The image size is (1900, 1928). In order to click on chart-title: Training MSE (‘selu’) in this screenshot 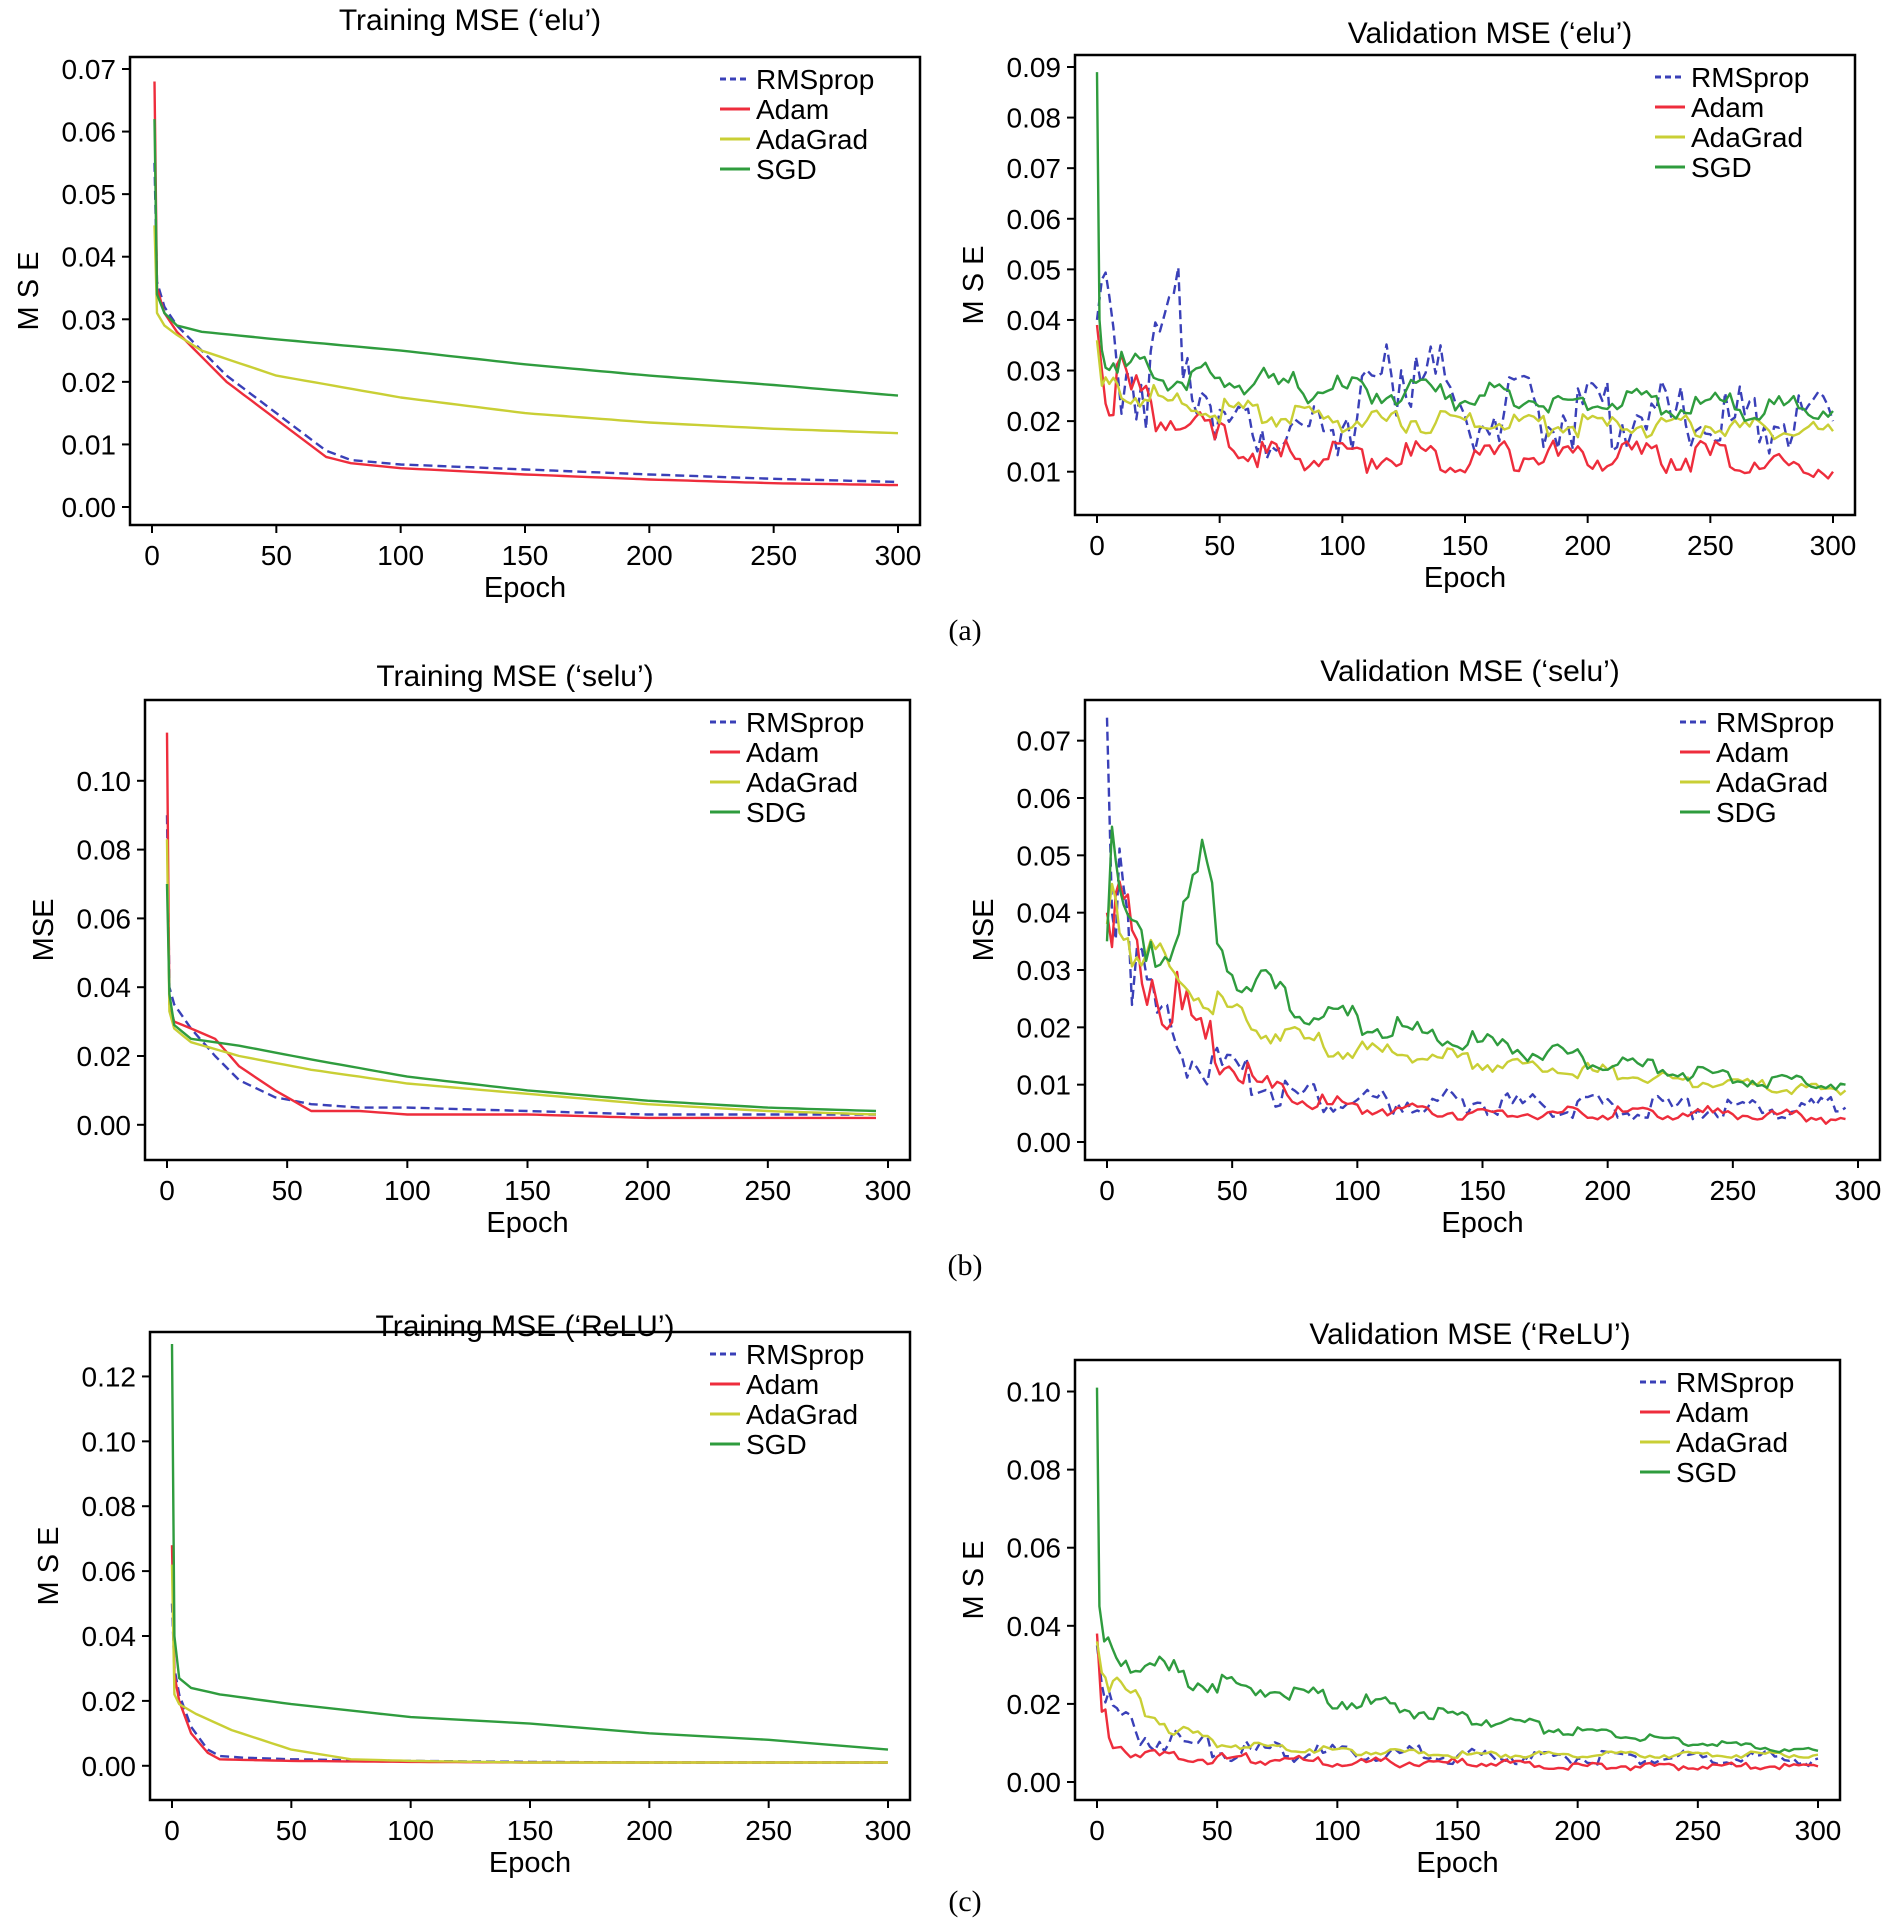, I will do `click(514, 676)`.